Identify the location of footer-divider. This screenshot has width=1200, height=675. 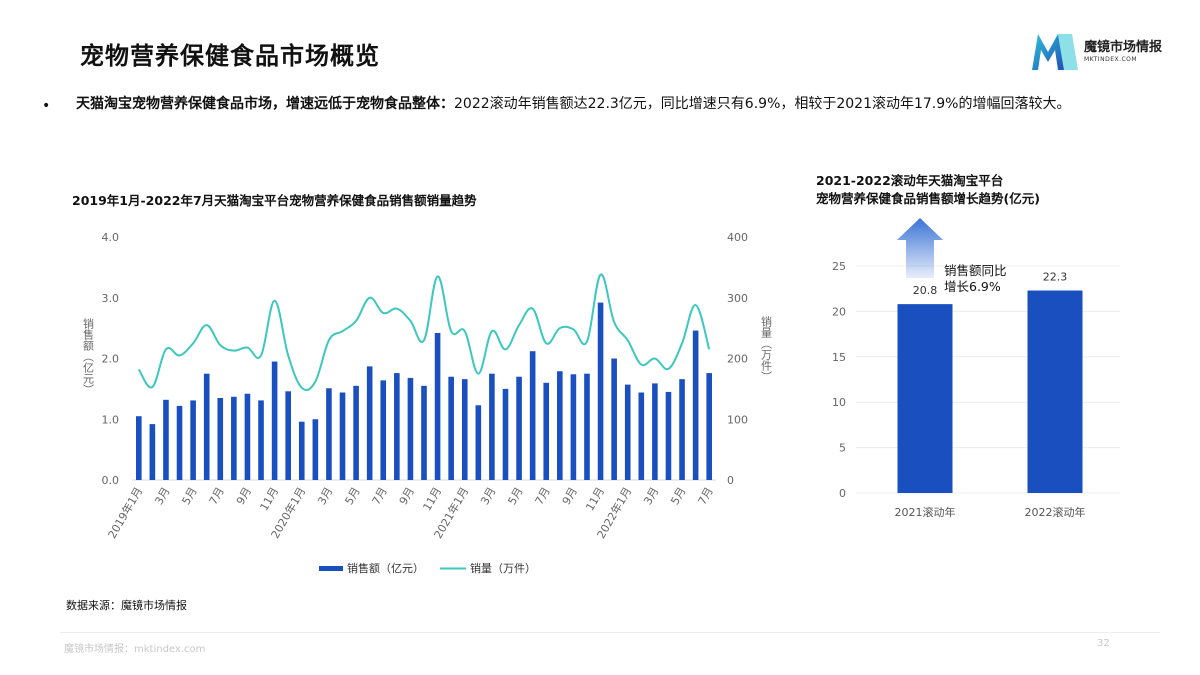
(610, 632).